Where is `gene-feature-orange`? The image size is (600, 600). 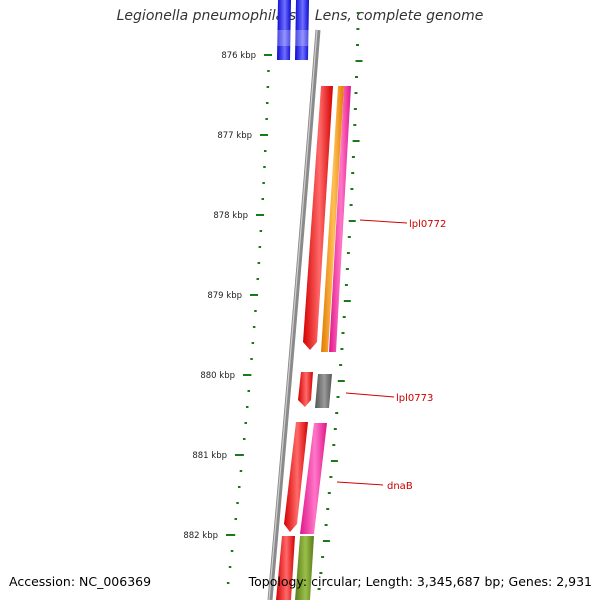 gene-feature-orange is located at coordinates (332, 219).